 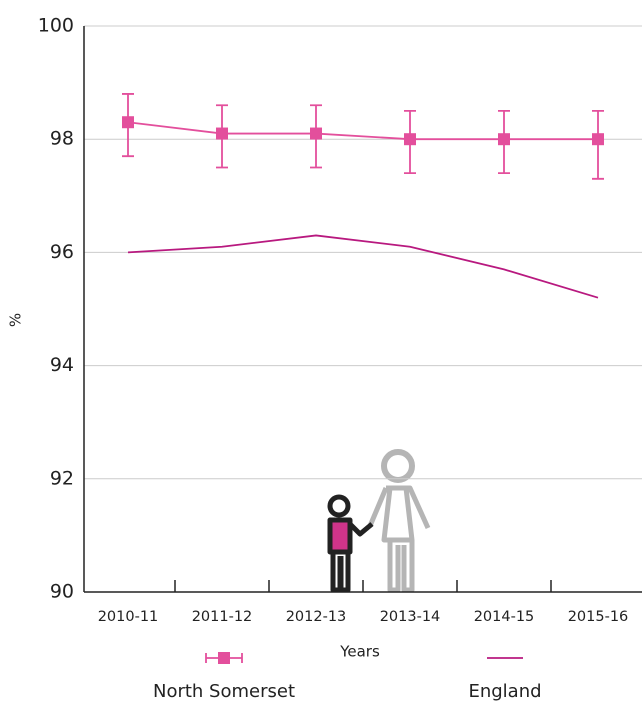 I want to click on y-tick-label: 90, so click(x=62, y=592).